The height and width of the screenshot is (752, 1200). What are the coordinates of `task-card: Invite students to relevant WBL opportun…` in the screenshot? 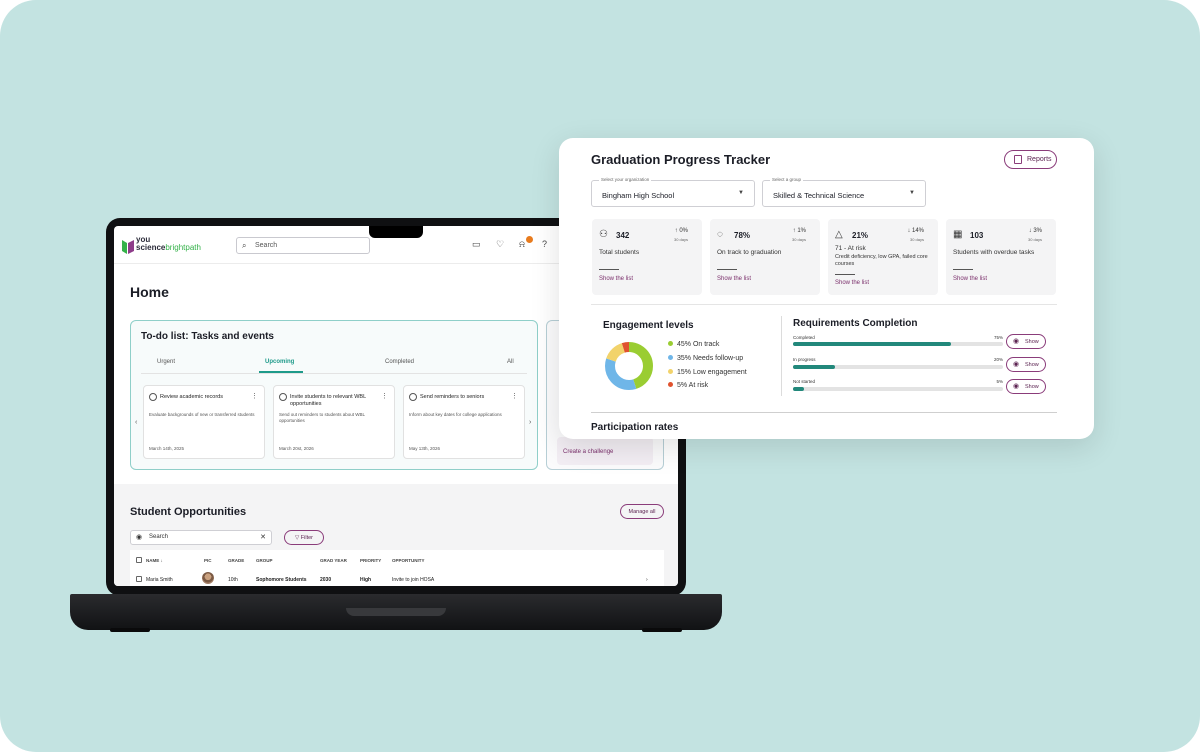 It's located at (334, 422).